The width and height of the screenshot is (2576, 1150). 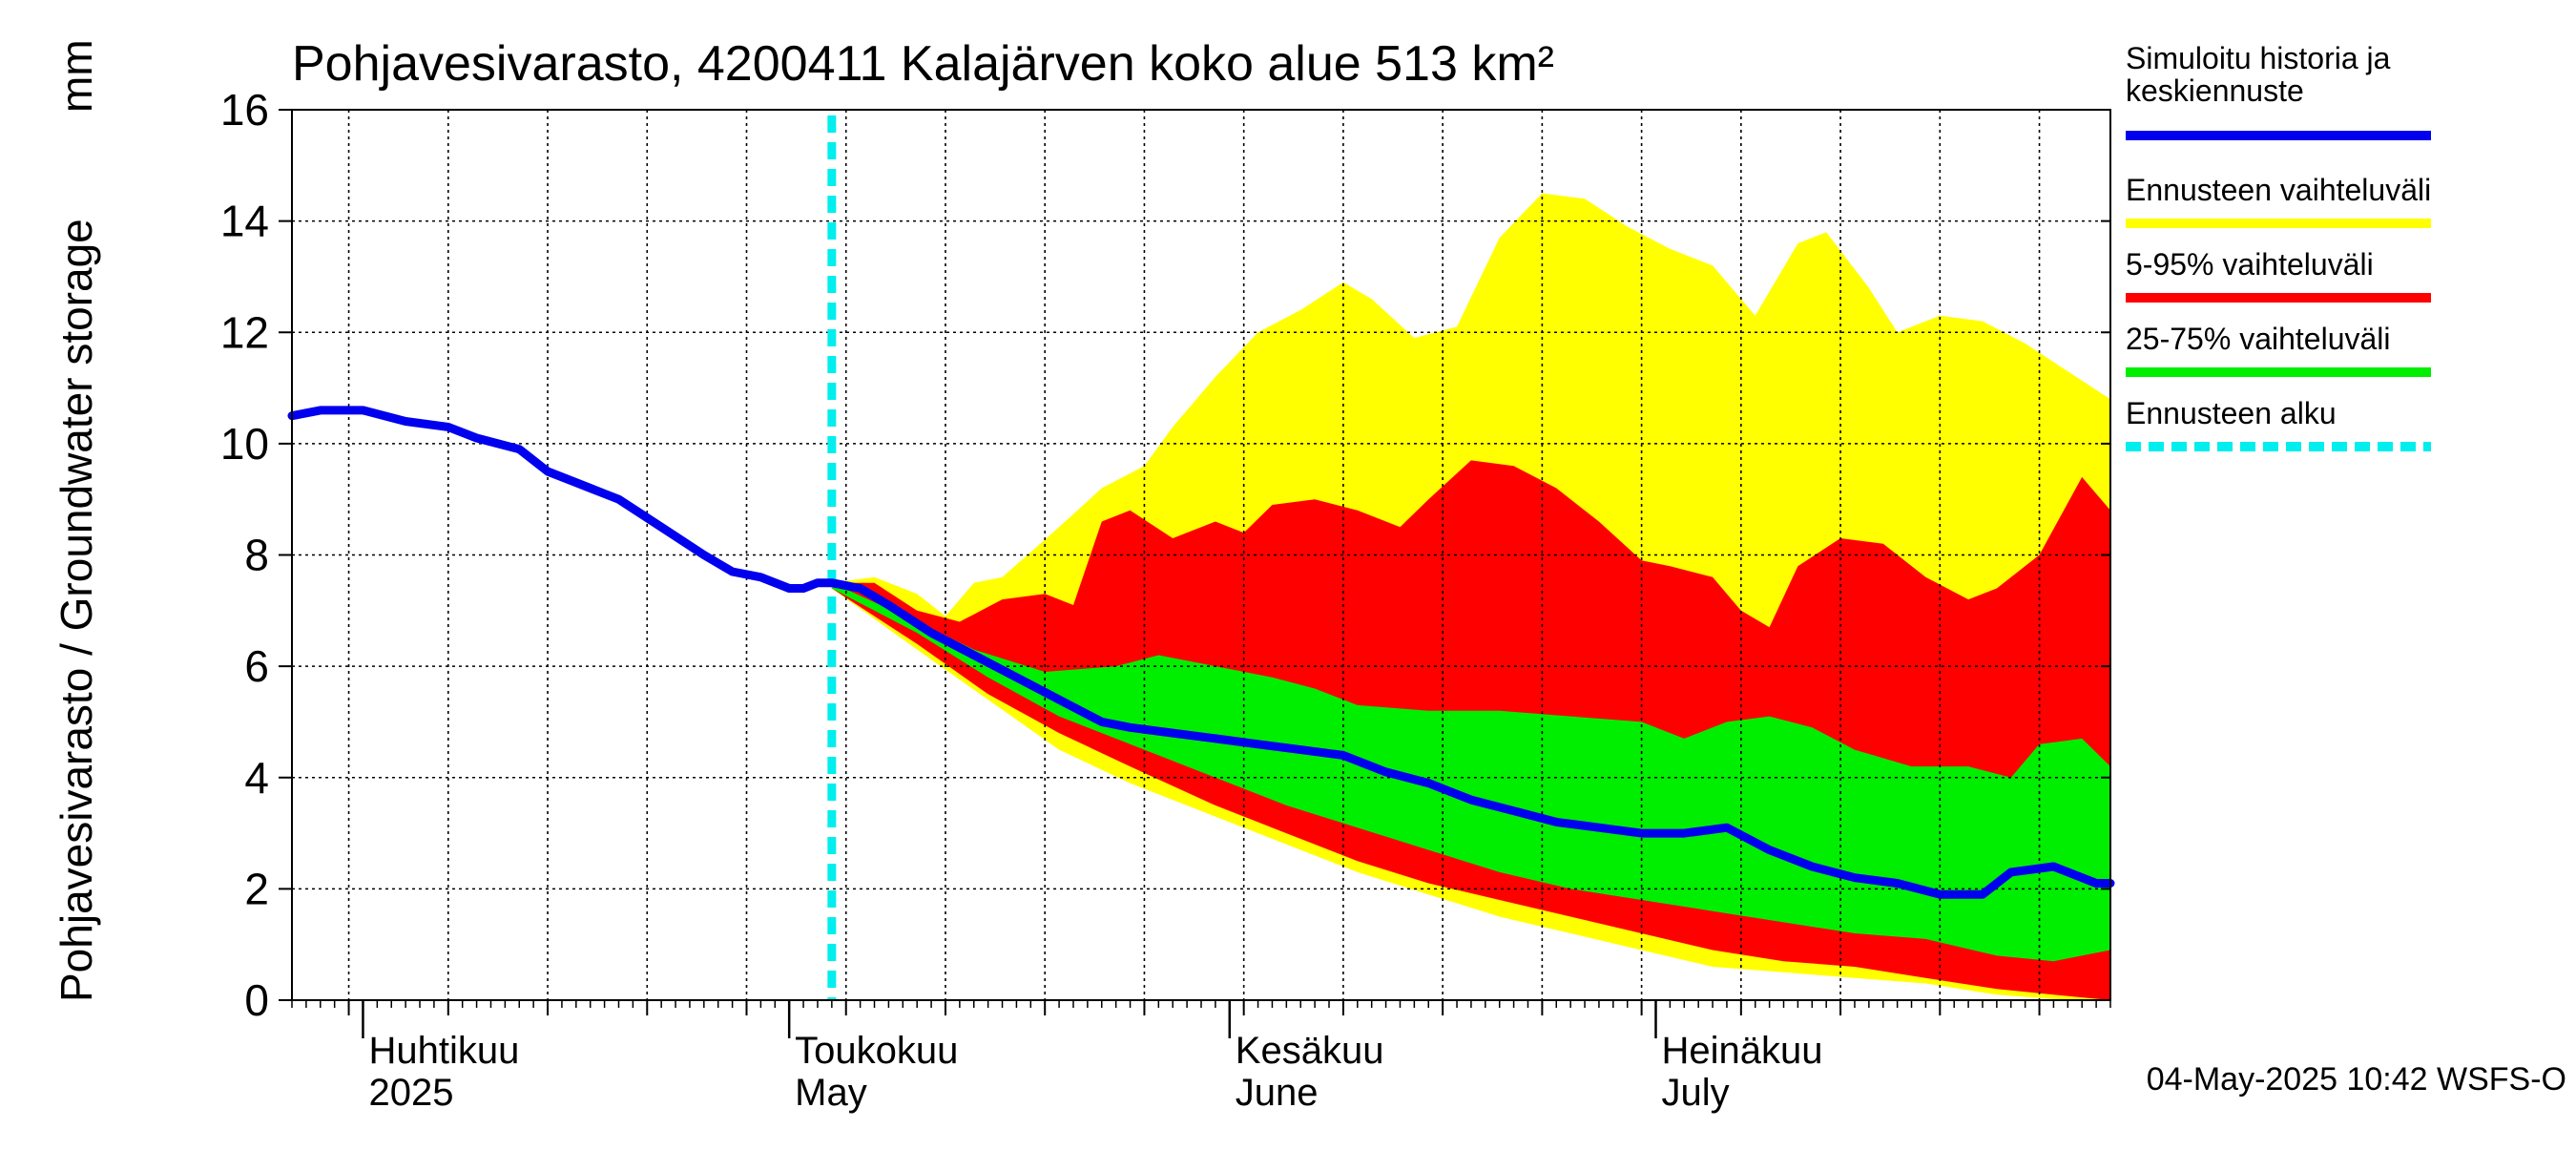 I want to click on y-axis-label: Pohjavesivarasto / Groundwater storage, so click(x=76, y=610).